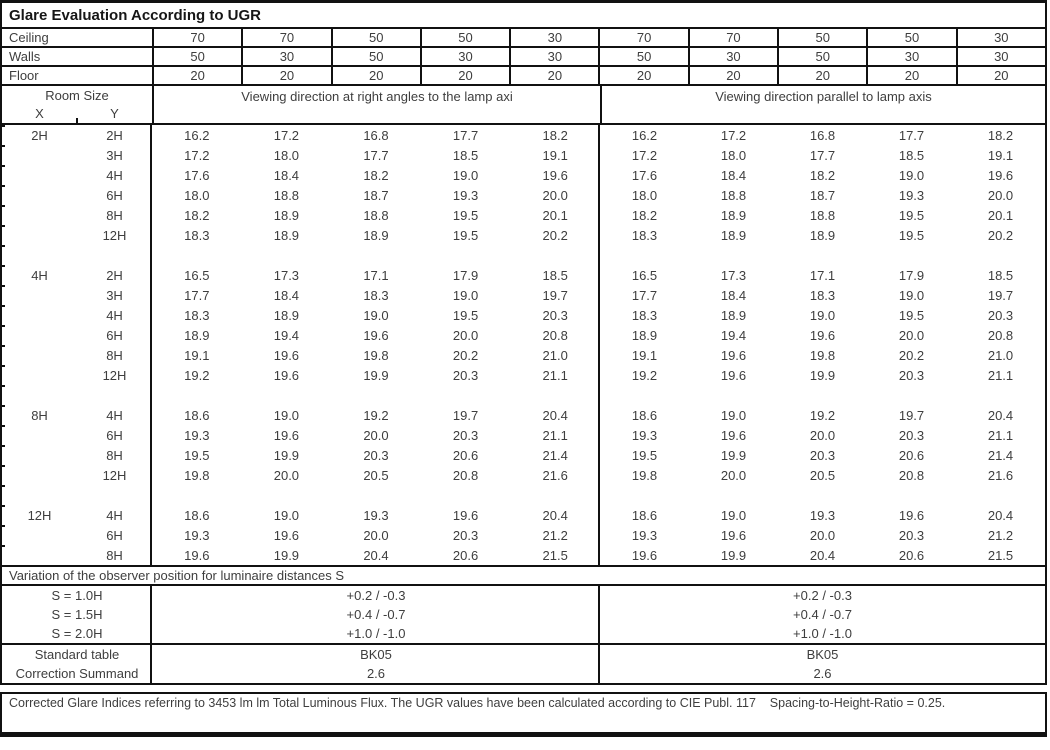 The width and height of the screenshot is (1050, 750). I want to click on ugr-value: 17.3, so click(286, 275).